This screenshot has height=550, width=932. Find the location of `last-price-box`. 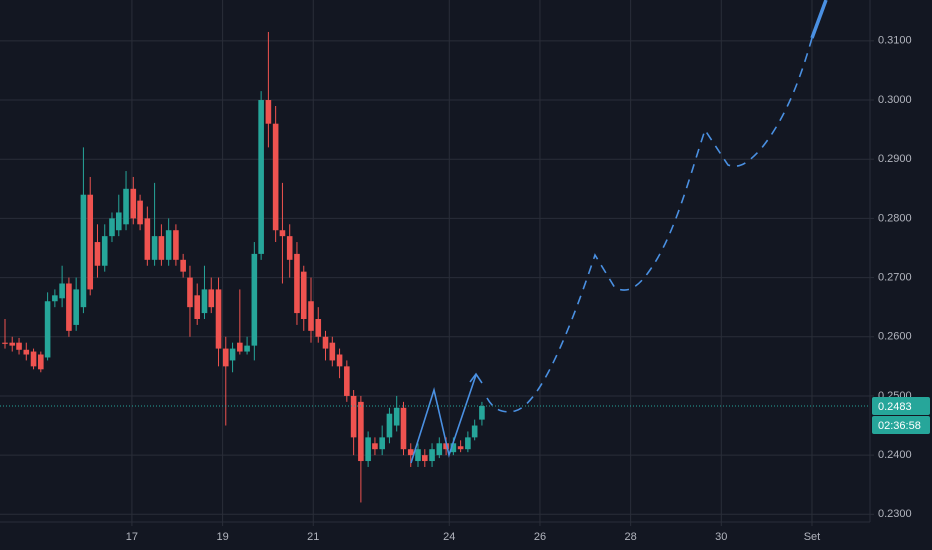

last-price-box is located at coordinates (901, 406).